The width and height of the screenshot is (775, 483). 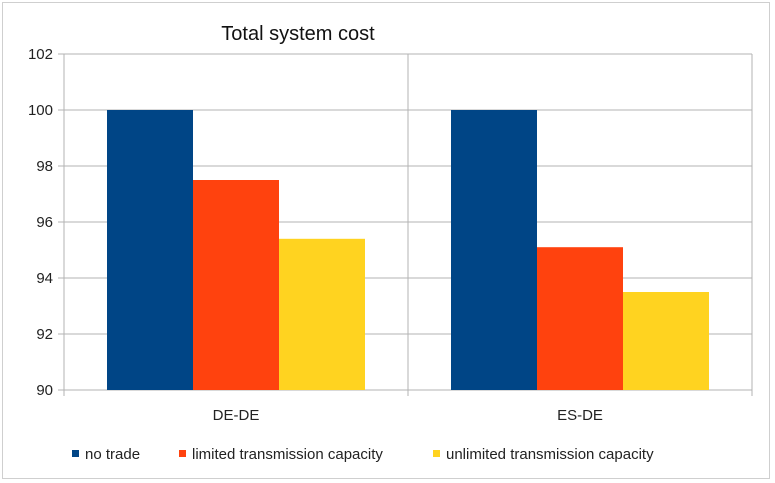 What do you see at coordinates (550, 454) in the screenshot?
I see `legend-label: unlimited transmission capacity` at bounding box center [550, 454].